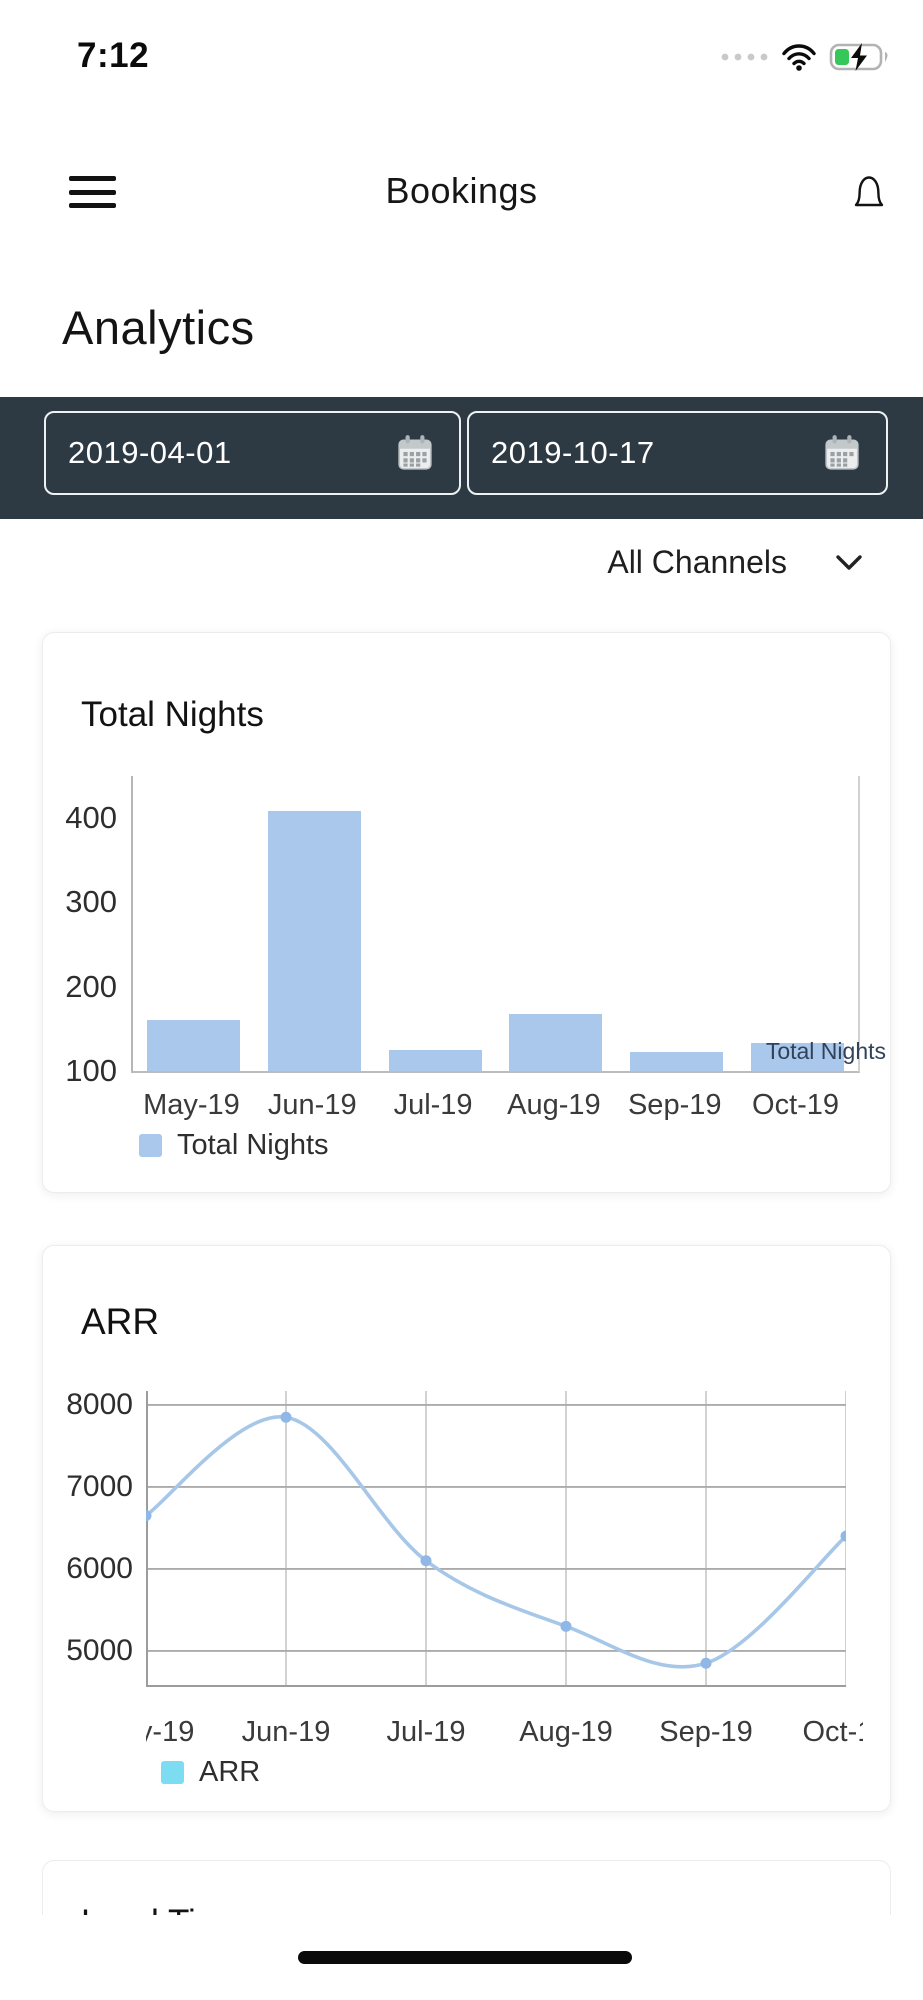 Image resolution: width=923 pixels, height=2000 pixels. I want to click on card-title: ARR, so click(120, 1321).